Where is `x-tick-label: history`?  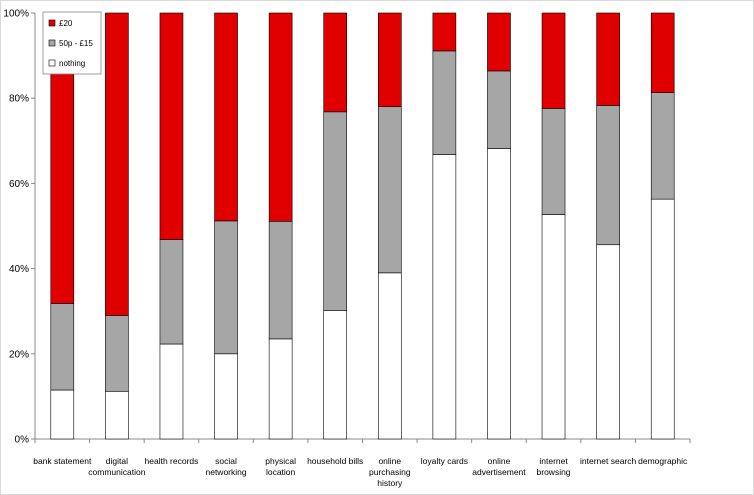 x-tick-label: history is located at coordinates (390, 483).